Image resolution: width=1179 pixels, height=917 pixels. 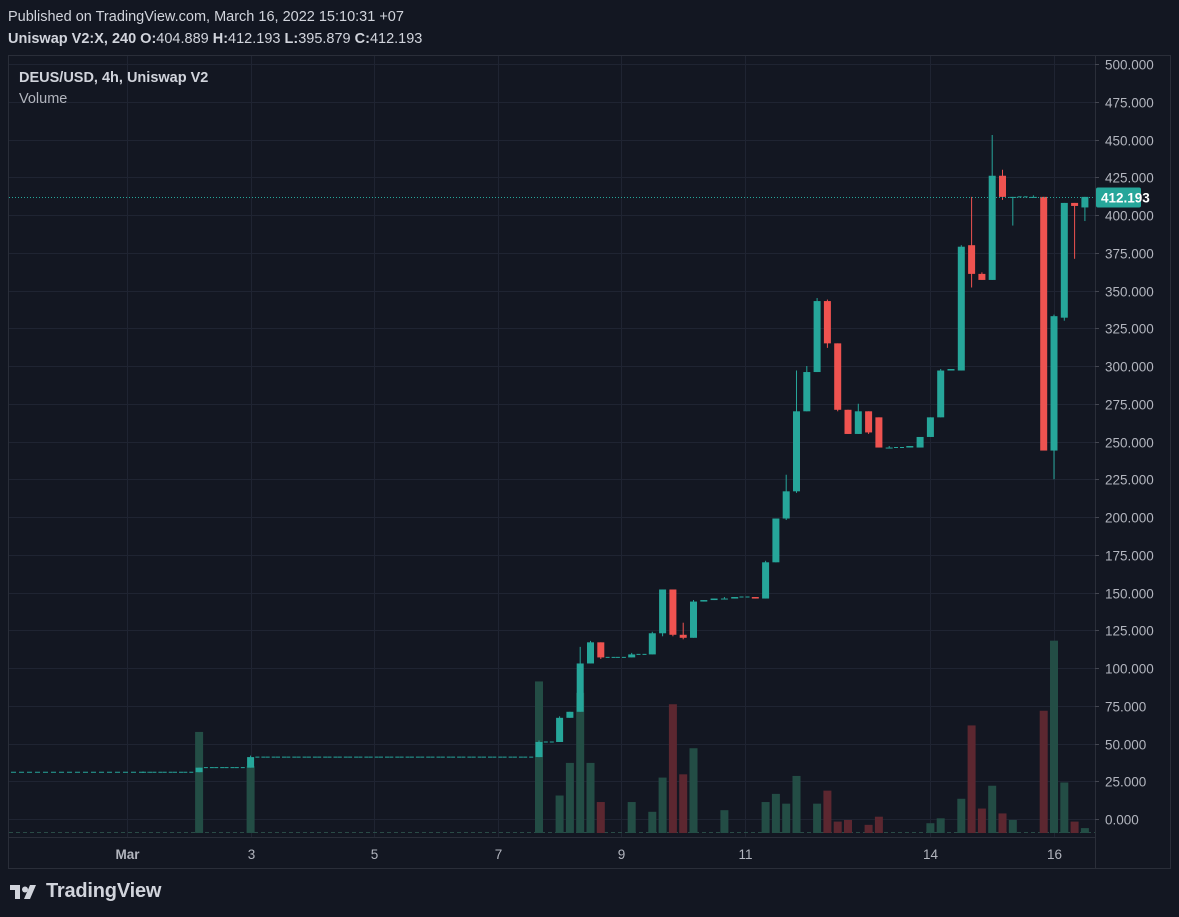 I want to click on open-value: 404.889, so click(x=182, y=39).